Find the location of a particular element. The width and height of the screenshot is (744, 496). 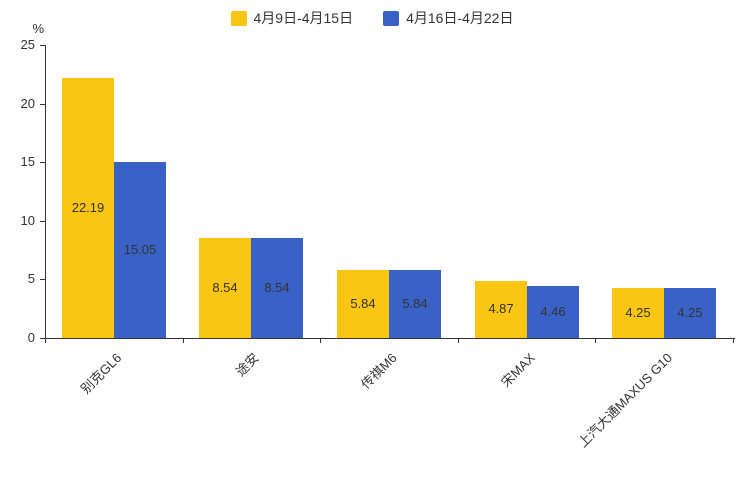

y-axis-tick-label: 20 is located at coordinates (27, 103).